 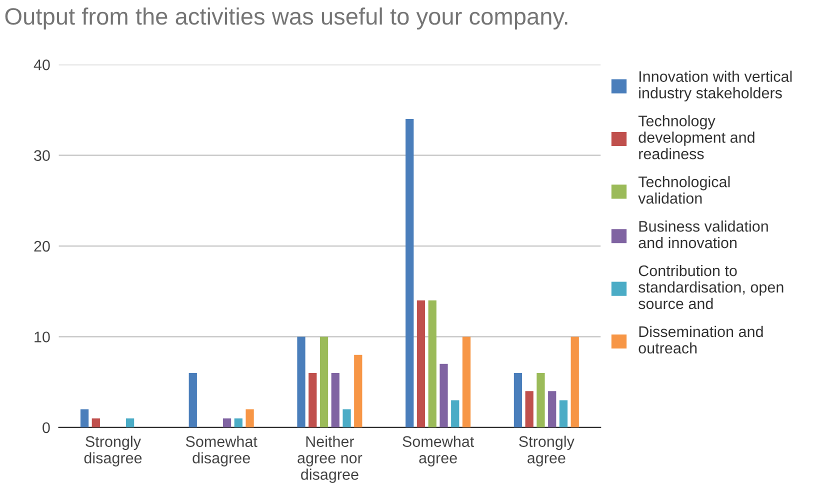 I want to click on legend-label: Innovation with vertical industry stakeholders, so click(x=715, y=86).